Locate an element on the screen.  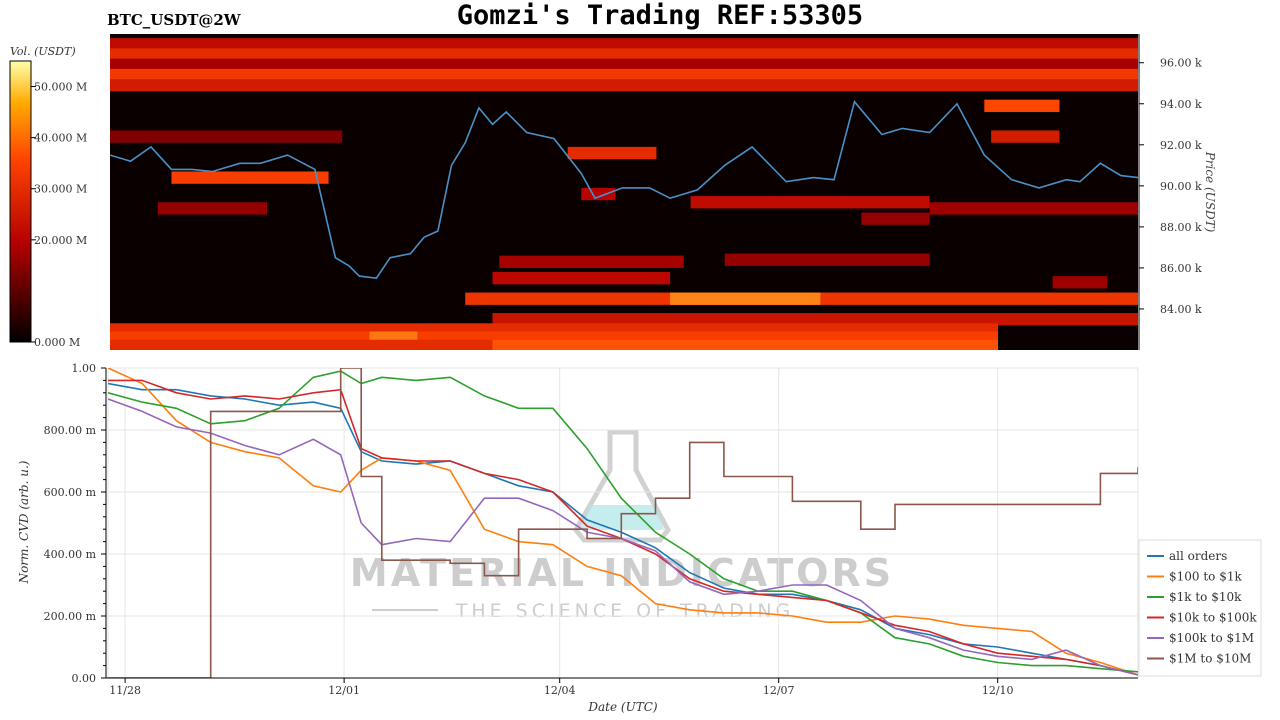
heatmap-y-tick-label: 84.00 k is located at coordinates (1181, 309).